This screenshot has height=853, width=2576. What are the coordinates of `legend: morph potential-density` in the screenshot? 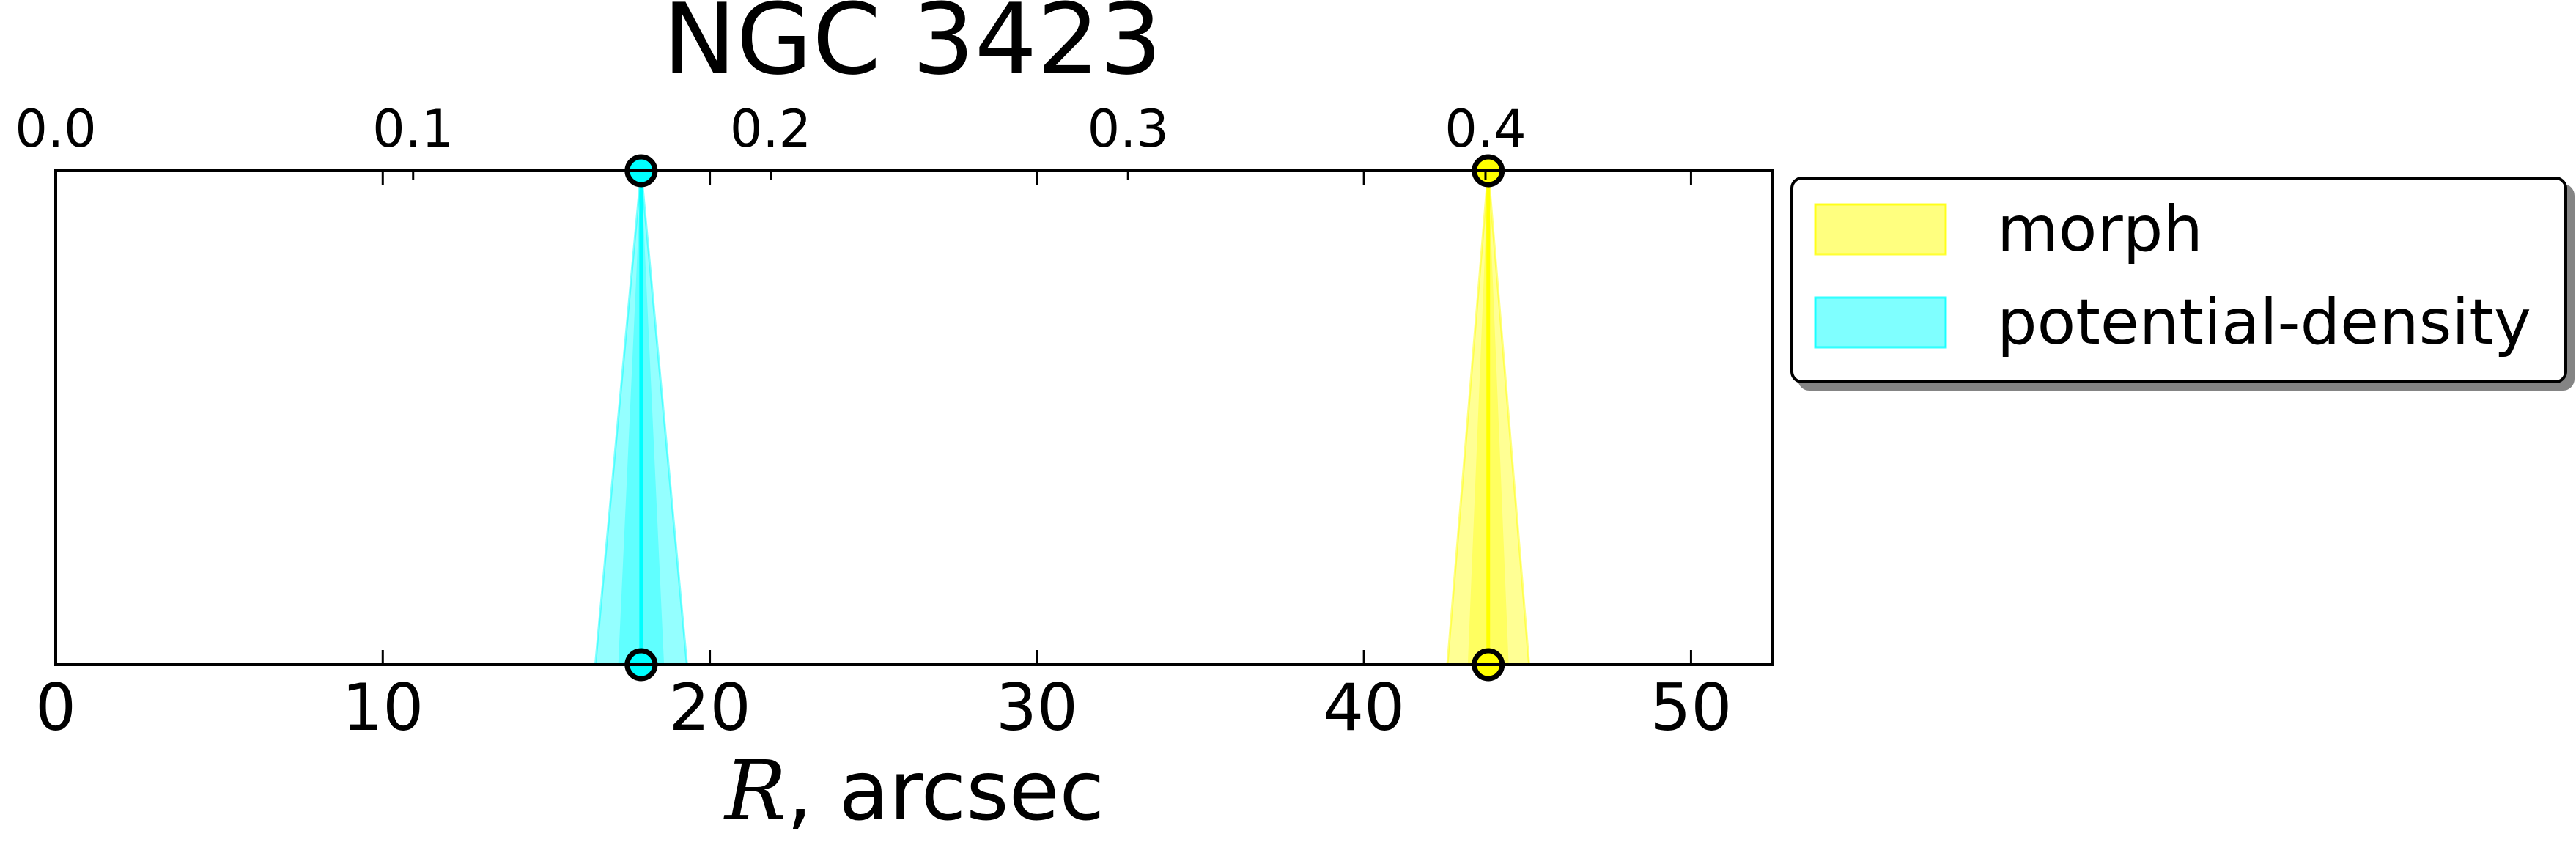 It's located at (2178, 280).